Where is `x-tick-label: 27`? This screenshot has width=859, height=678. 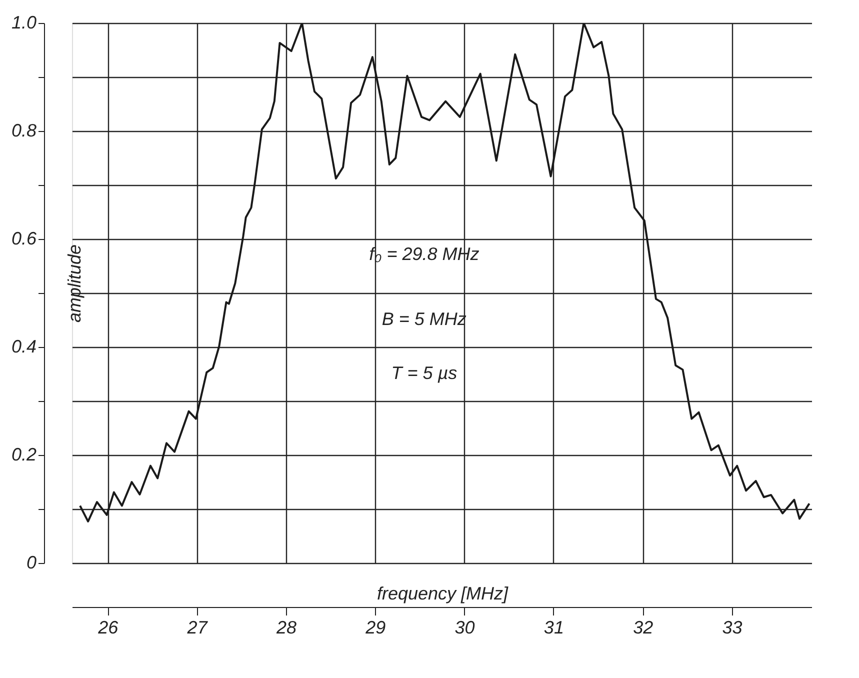
x-tick-label: 27 is located at coordinates (197, 628).